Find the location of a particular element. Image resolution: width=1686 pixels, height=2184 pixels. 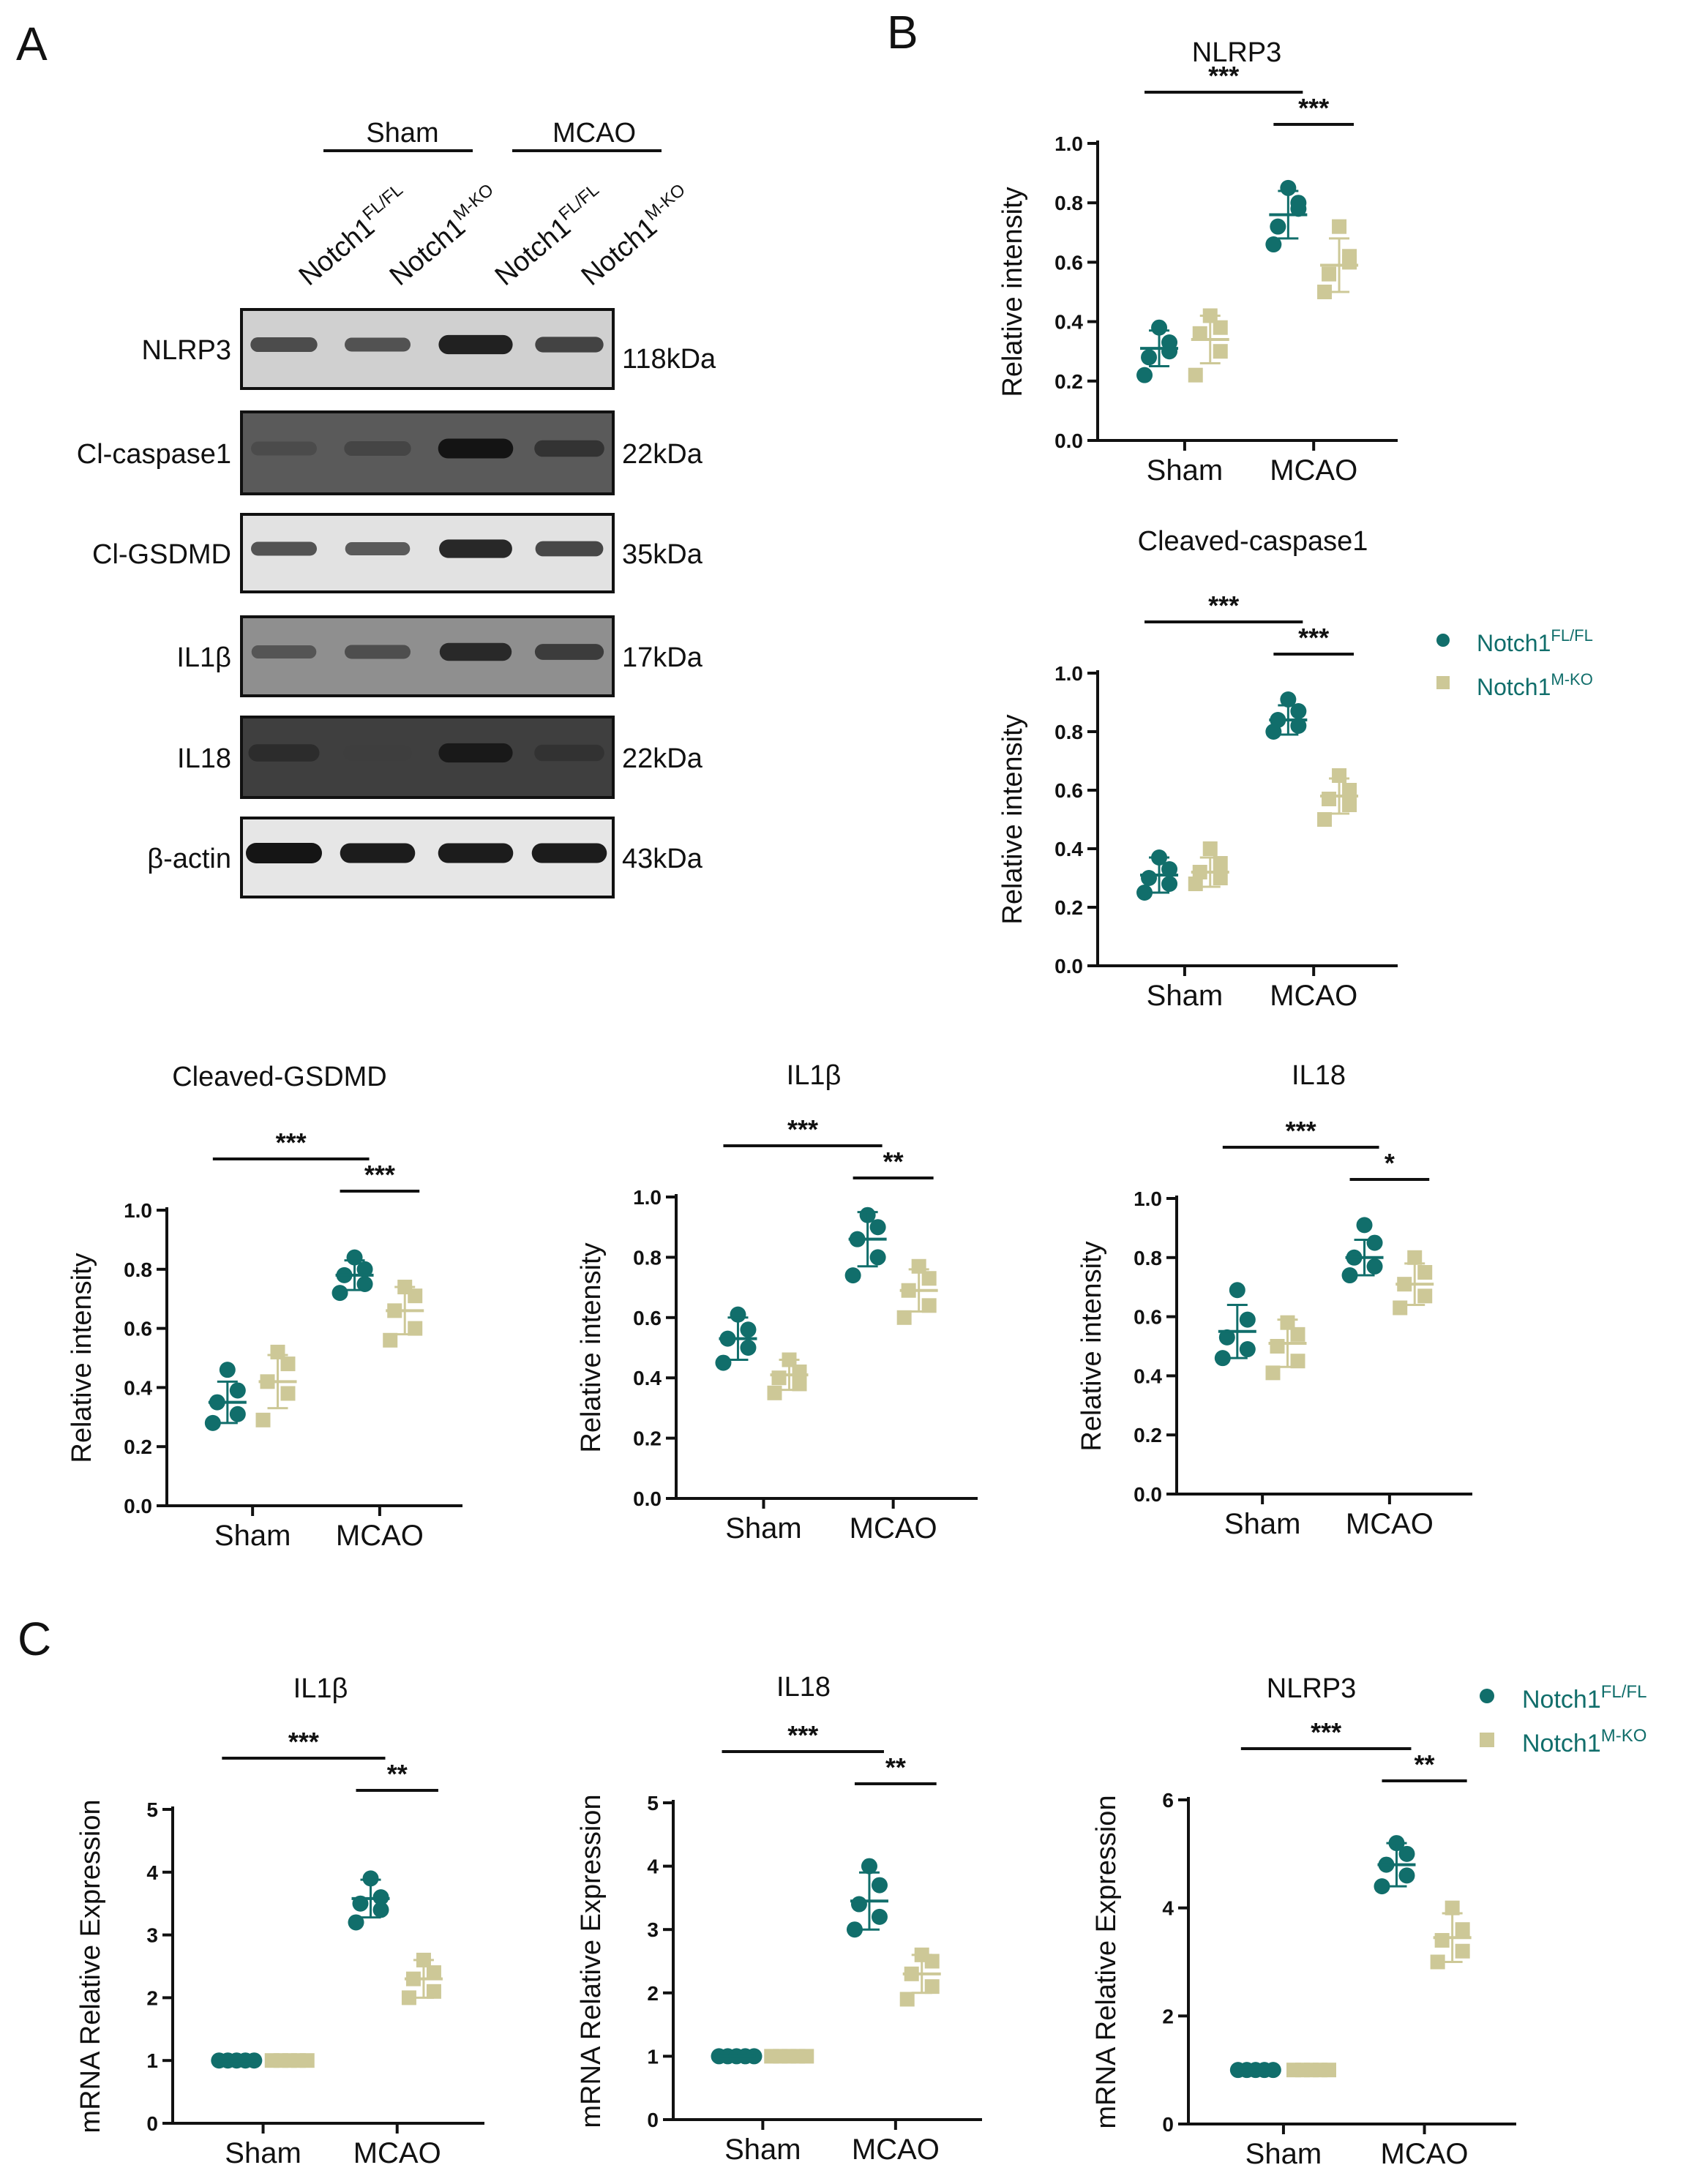

wb-group-sham: Sham is located at coordinates (398, 135).